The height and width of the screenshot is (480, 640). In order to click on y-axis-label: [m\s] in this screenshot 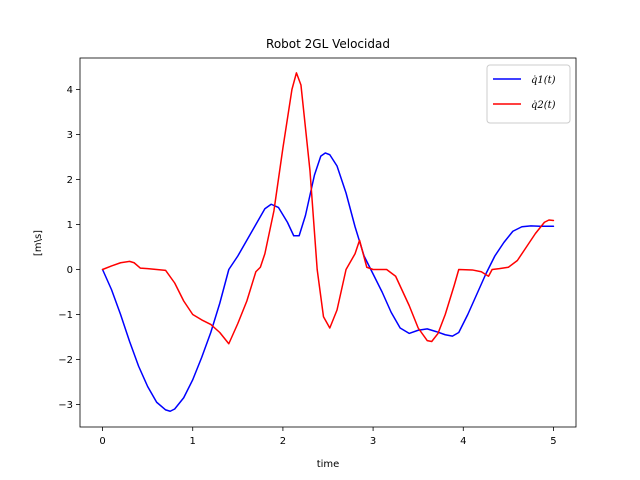, I will do `click(38, 243)`.